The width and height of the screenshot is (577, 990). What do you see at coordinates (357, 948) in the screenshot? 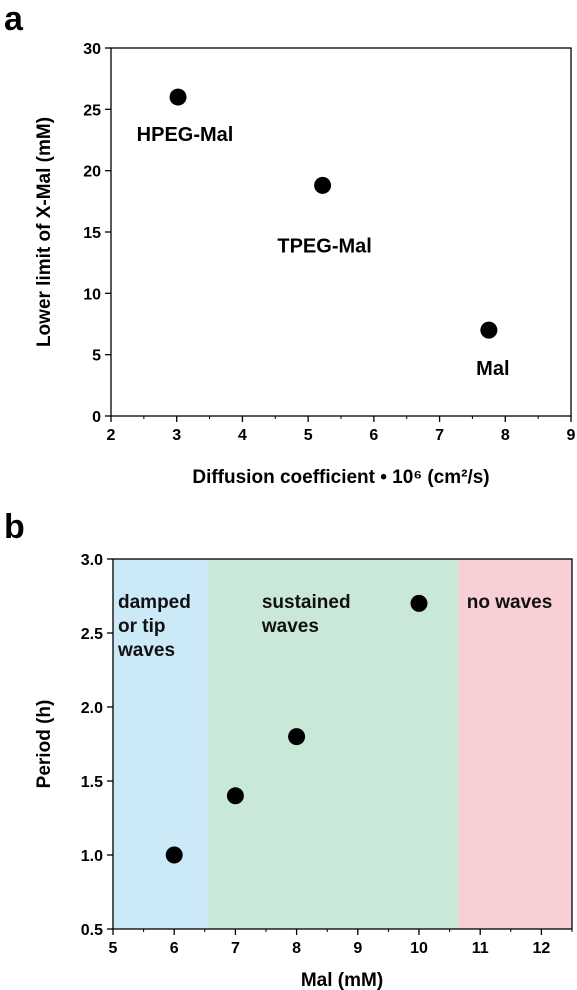
I see `panel-b-x-tick-label: 9` at bounding box center [357, 948].